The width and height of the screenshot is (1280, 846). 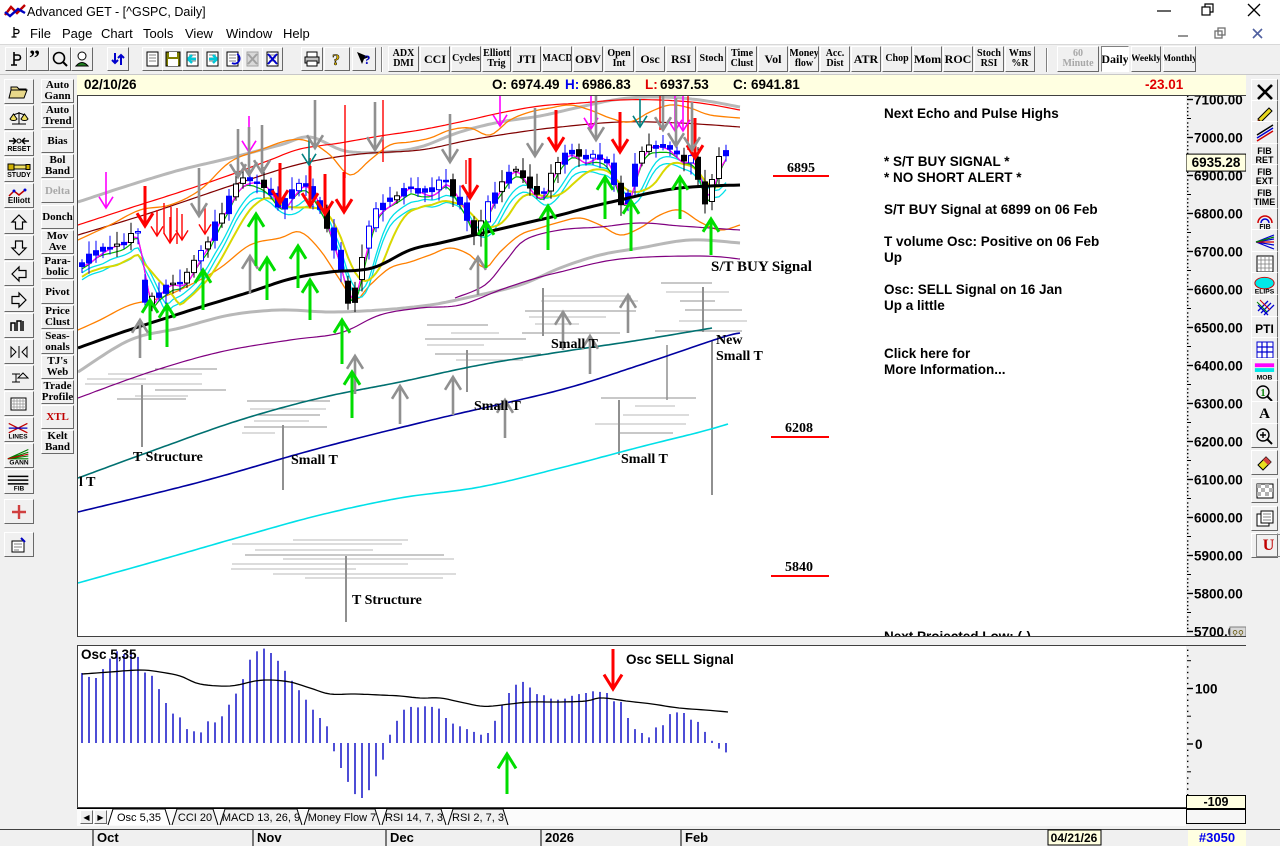 I want to click on svg-text: 6000.00, so click(x=1218, y=518).